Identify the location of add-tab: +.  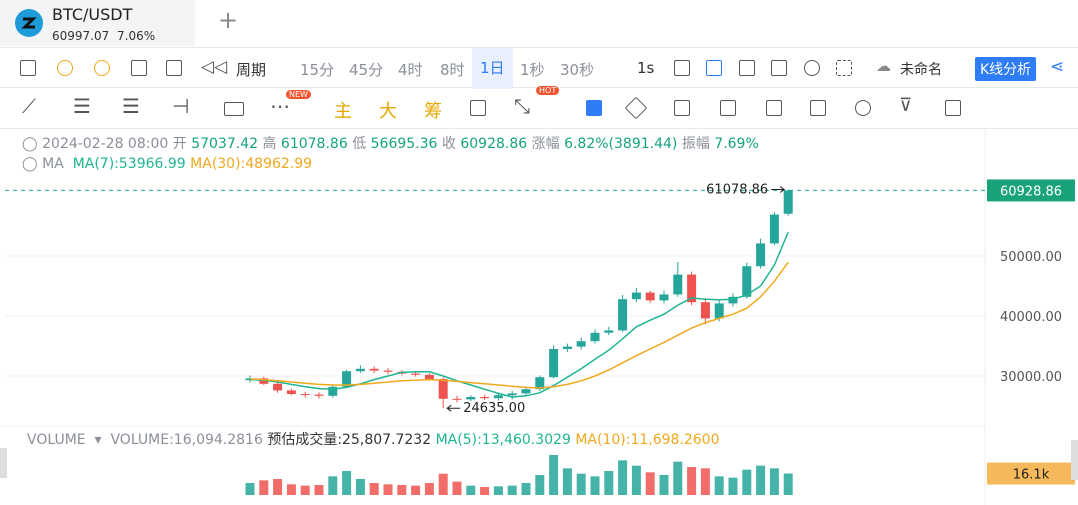
(228, 20).